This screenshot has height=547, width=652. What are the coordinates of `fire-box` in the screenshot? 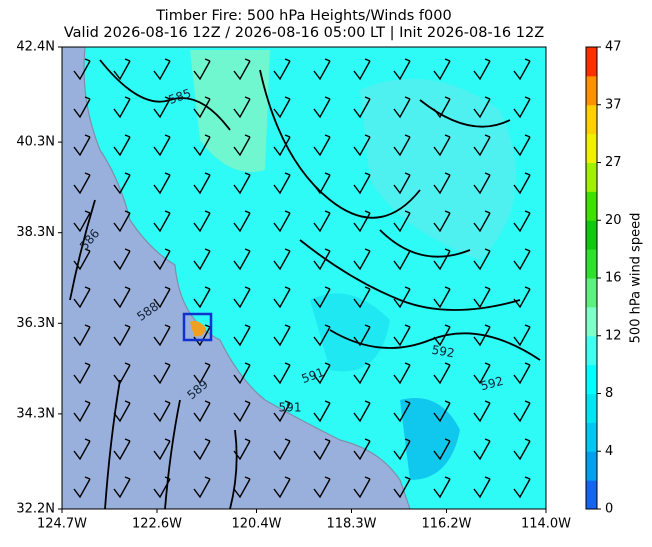 It's located at (197, 327).